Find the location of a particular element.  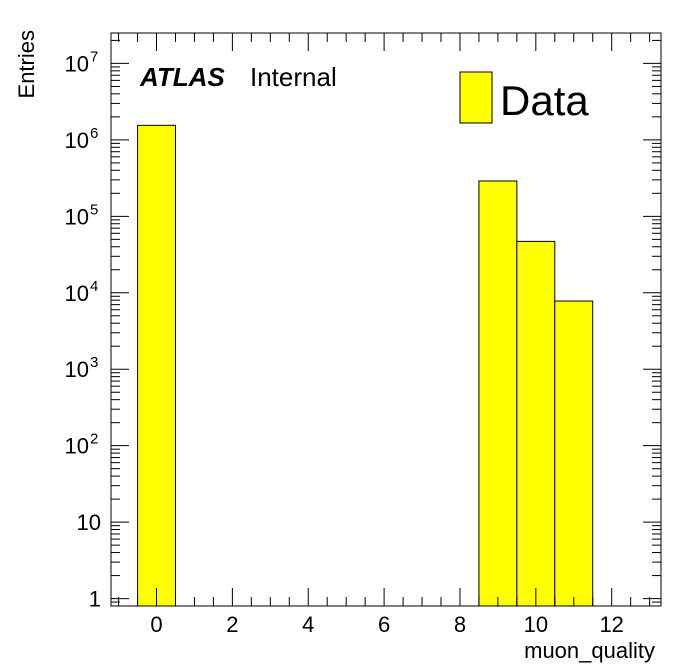

y-tick-exponent-4: 4 is located at coordinates (94, 286).